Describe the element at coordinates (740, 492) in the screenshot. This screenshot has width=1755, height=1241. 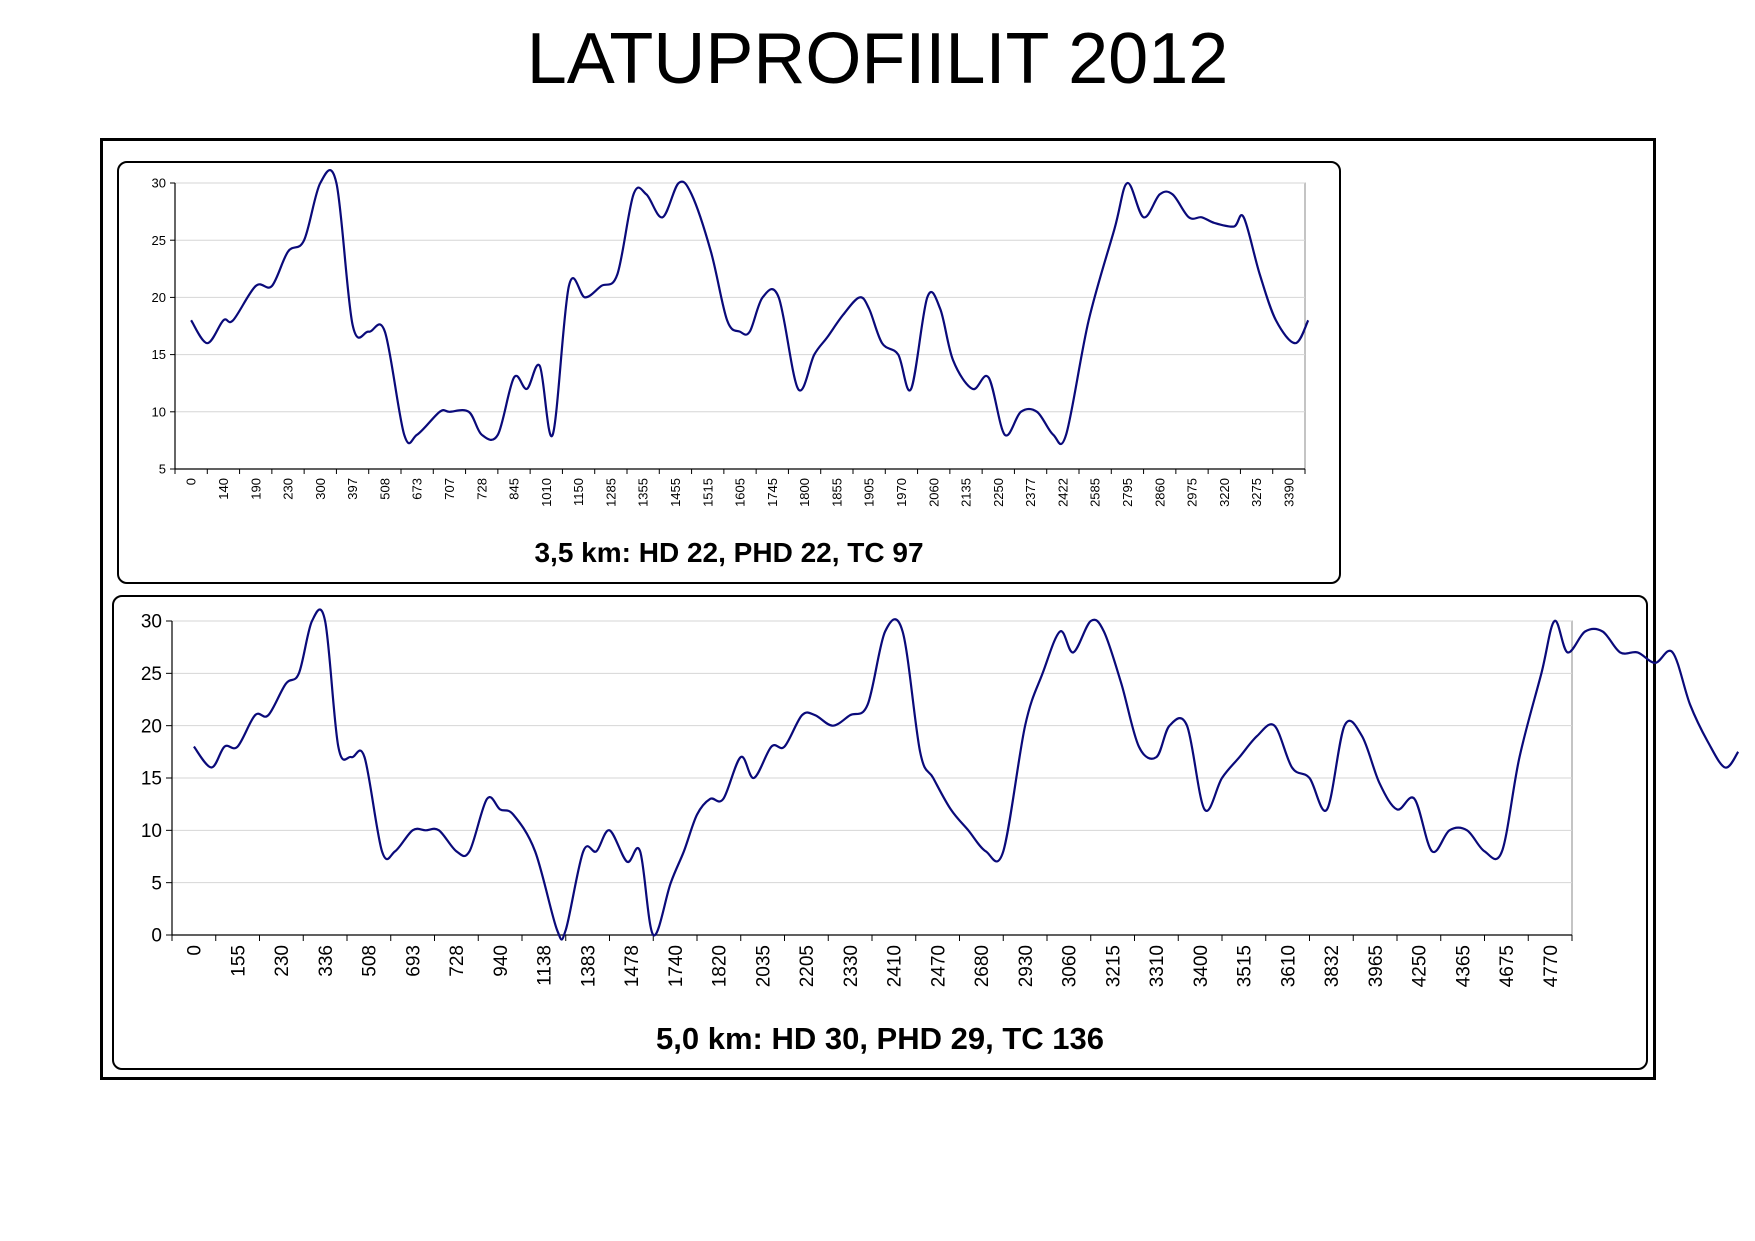
I see `x-tick-label: 1605` at that location.